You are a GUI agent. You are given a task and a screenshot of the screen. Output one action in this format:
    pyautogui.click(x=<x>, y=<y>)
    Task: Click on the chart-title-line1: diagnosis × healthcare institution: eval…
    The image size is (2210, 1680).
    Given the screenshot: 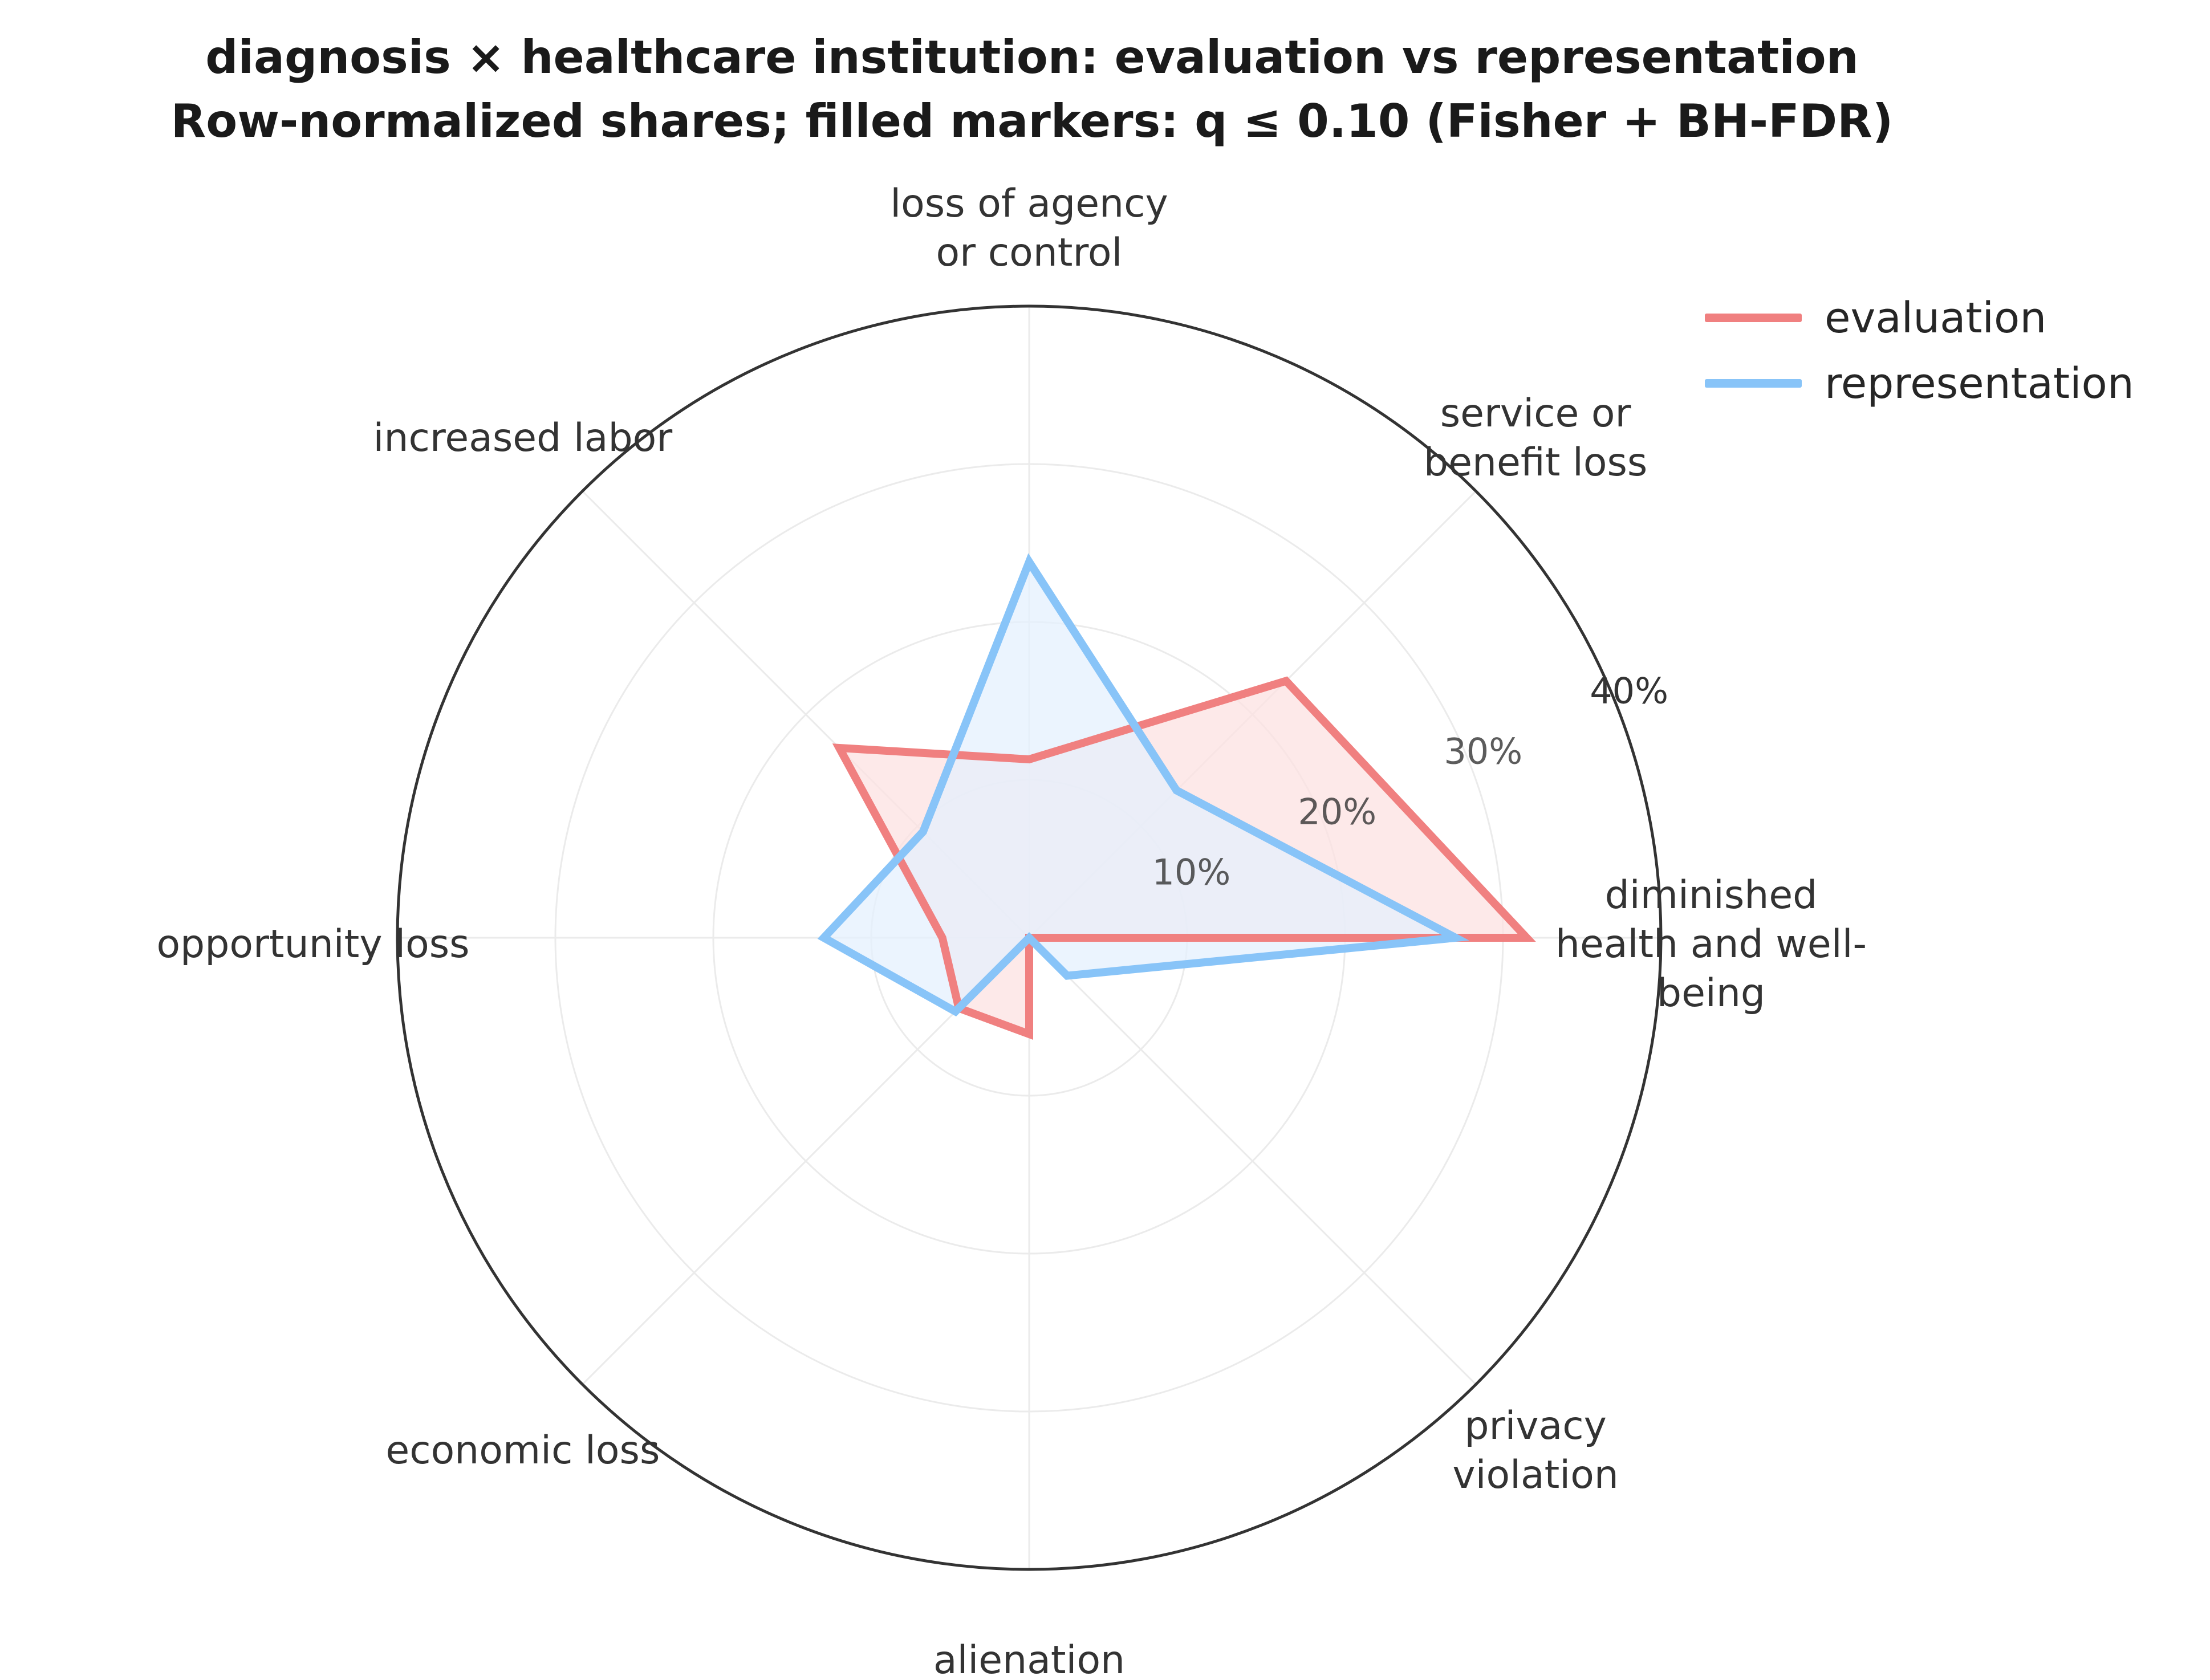 What is the action you would take?
    pyautogui.click(x=1032, y=57)
    